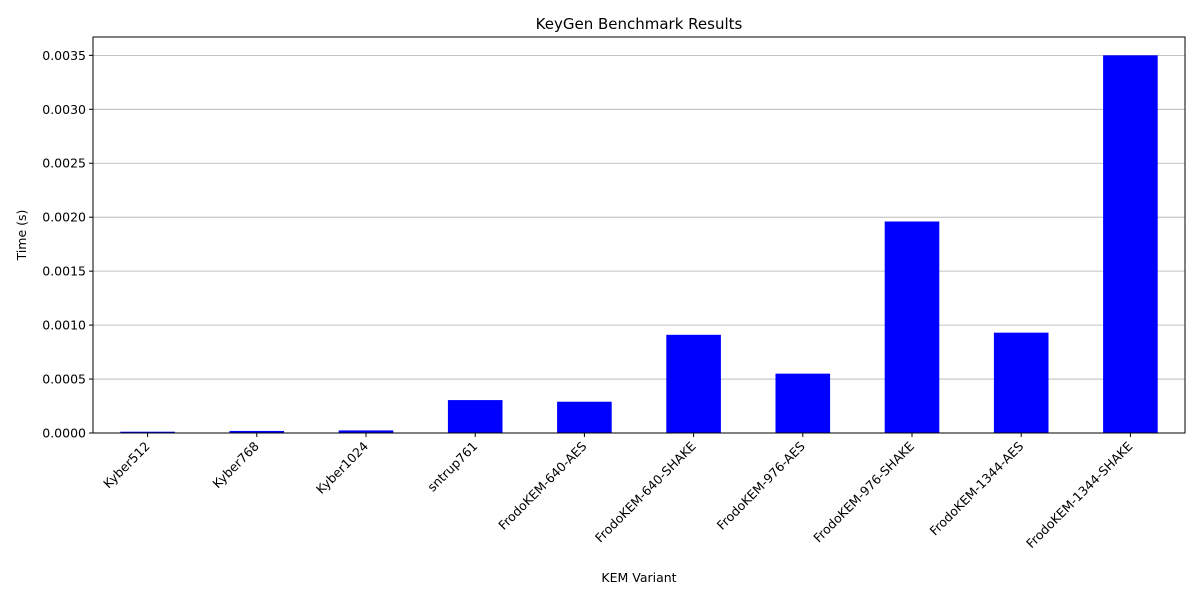 This screenshot has height=600, width=1200. What do you see at coordinates (64, 379) in the screenshot?
I see `y-tick-label: 0.0005` at bounding box center [64, 379].